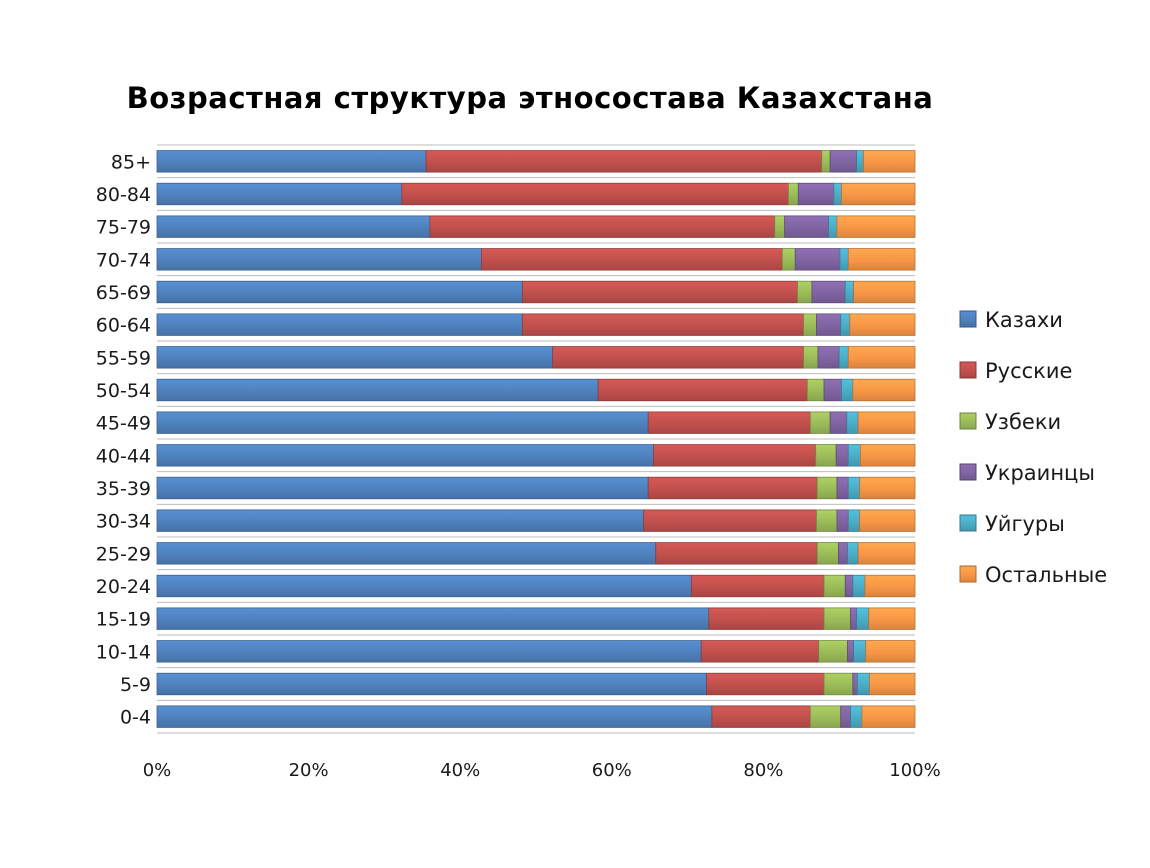 The height and width of the screenshot is (868, 1150). What do you see at coordinates (820, 422) in the screenshot?
I see `bar-45-49-Узбеки` at bounding box center [820, 422].